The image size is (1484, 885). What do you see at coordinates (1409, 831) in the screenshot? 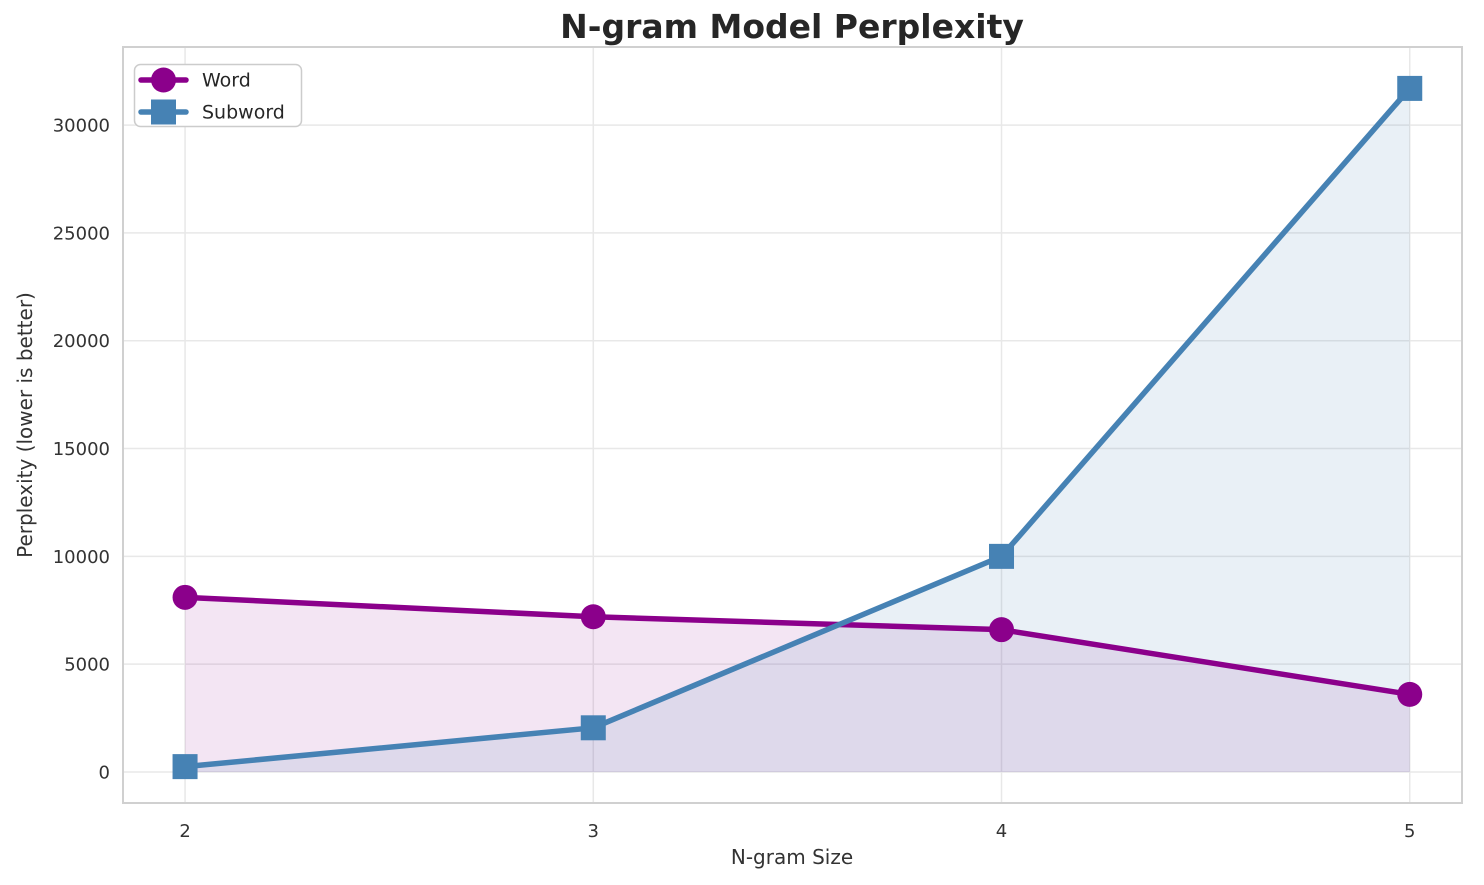
I see `x-tick-label: 5` at bounding box center [1409, 831].